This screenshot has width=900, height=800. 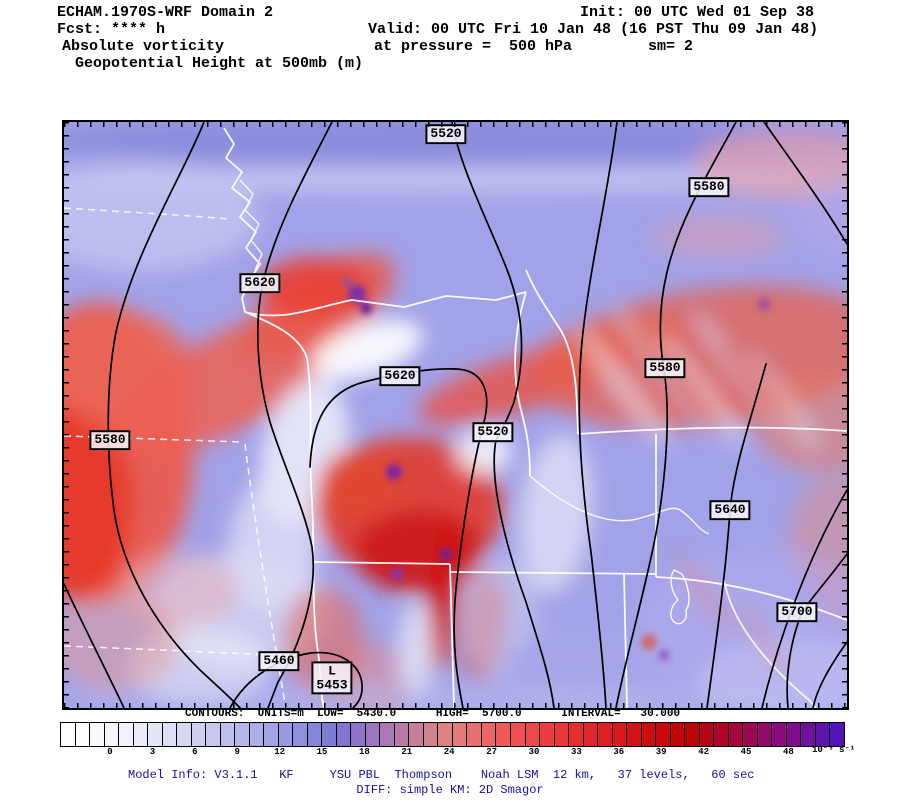 What do you see at coordinates (449, 752) in the screenshot?
I see `colorbar-tick-label: 24` at bounding box center [449, 752].